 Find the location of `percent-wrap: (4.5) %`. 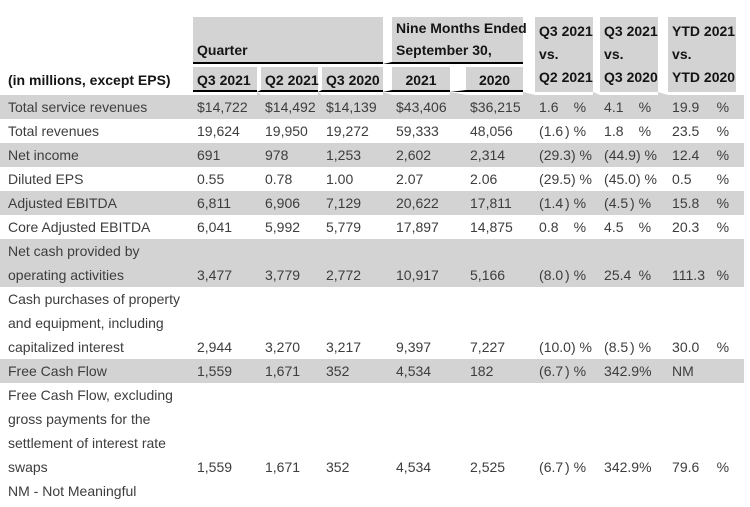

percent-wrap: (4.5) % is located at coordinates (627, 203).